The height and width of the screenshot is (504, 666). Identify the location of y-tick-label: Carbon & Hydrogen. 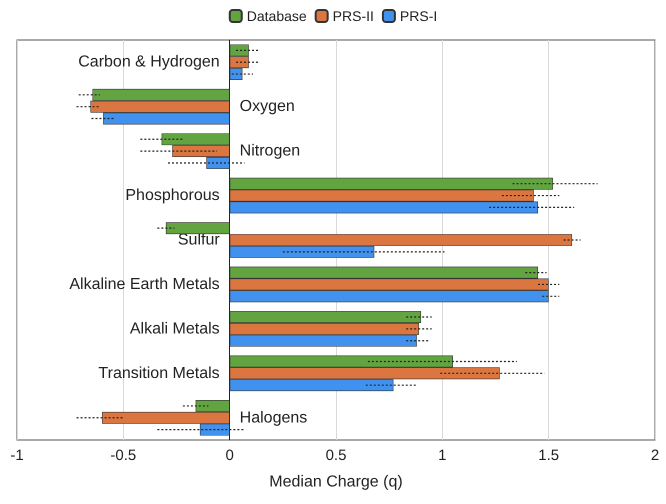
(149, 62).